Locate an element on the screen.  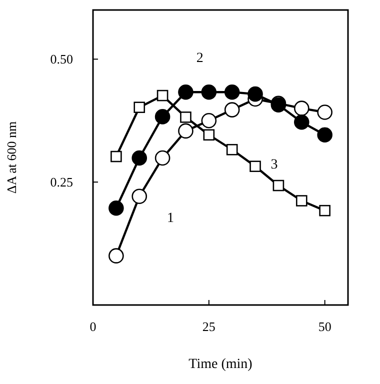
x-tick-label: 25 is located at coordinates (209, 326).